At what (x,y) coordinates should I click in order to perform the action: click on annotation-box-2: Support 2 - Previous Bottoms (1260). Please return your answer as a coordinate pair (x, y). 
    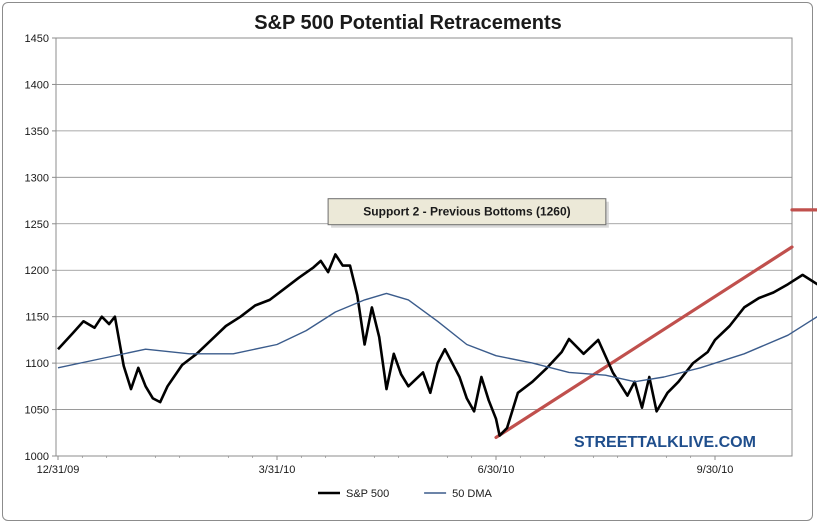
    Looking at the image, I should click on (468, 213).